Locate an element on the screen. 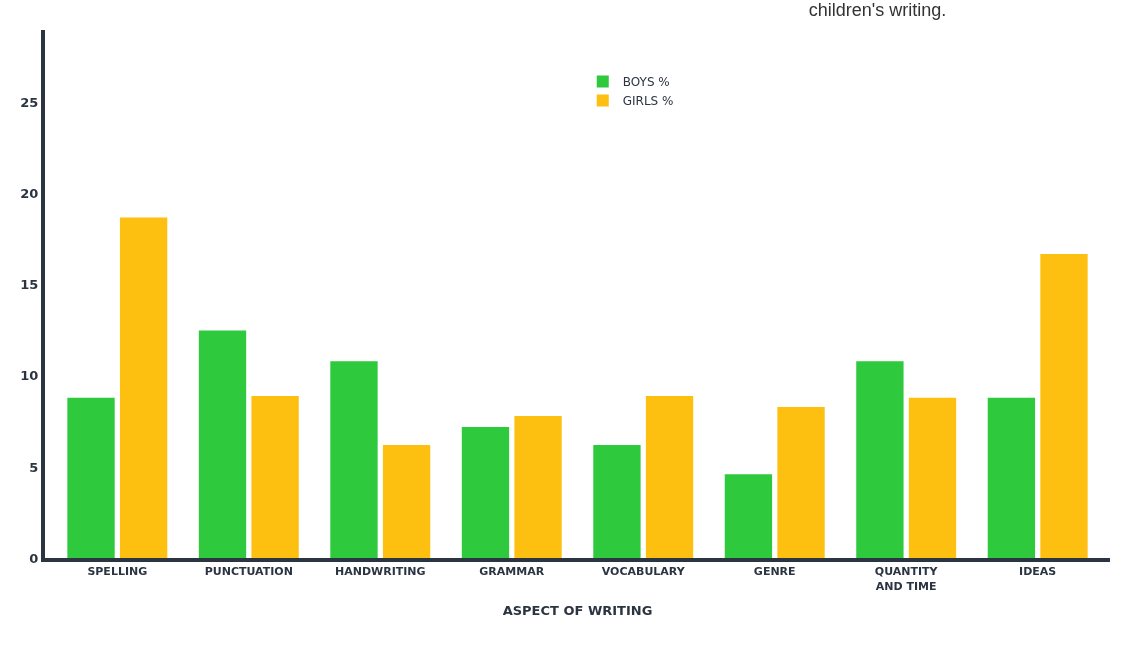 This screenshot has width=1125, height=653. x-tick-label: IDEAS is located at coordinates (1038, 572).